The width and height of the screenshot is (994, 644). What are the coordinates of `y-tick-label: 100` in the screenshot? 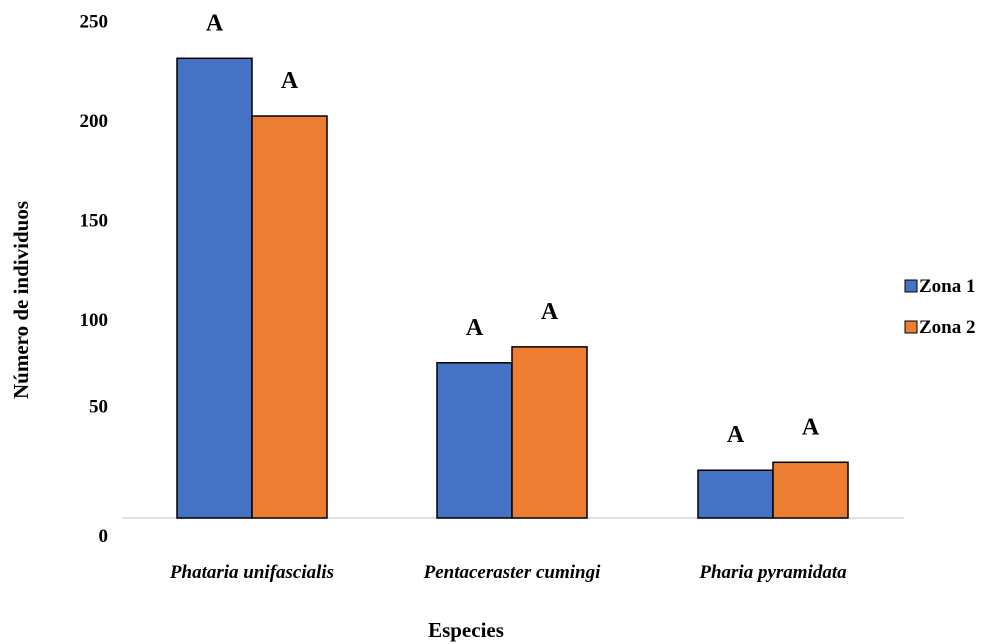 It's located at (94, 320).